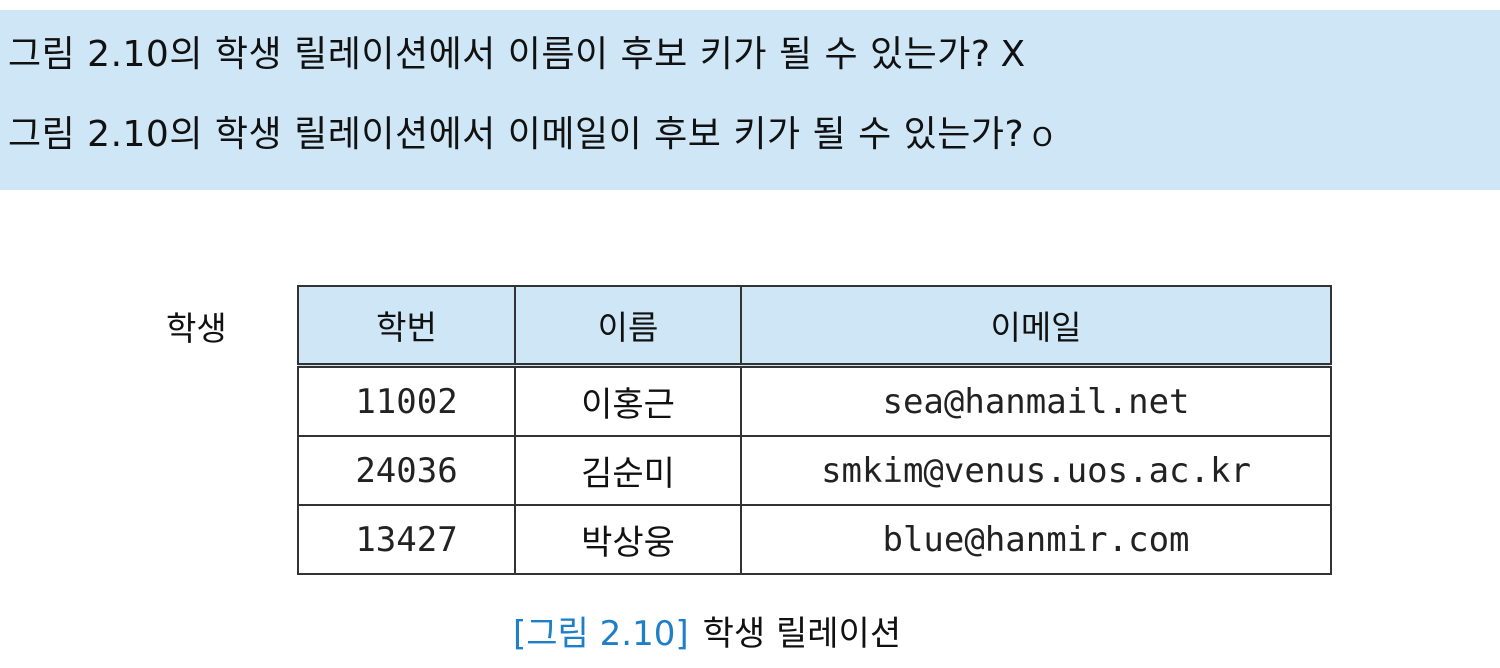 This screenshot has width=1500, height=668. What do you see at coordinates (628, 470) in the screenshot?
I see `cell-name: 김순미` at bounding box center [628, 470].